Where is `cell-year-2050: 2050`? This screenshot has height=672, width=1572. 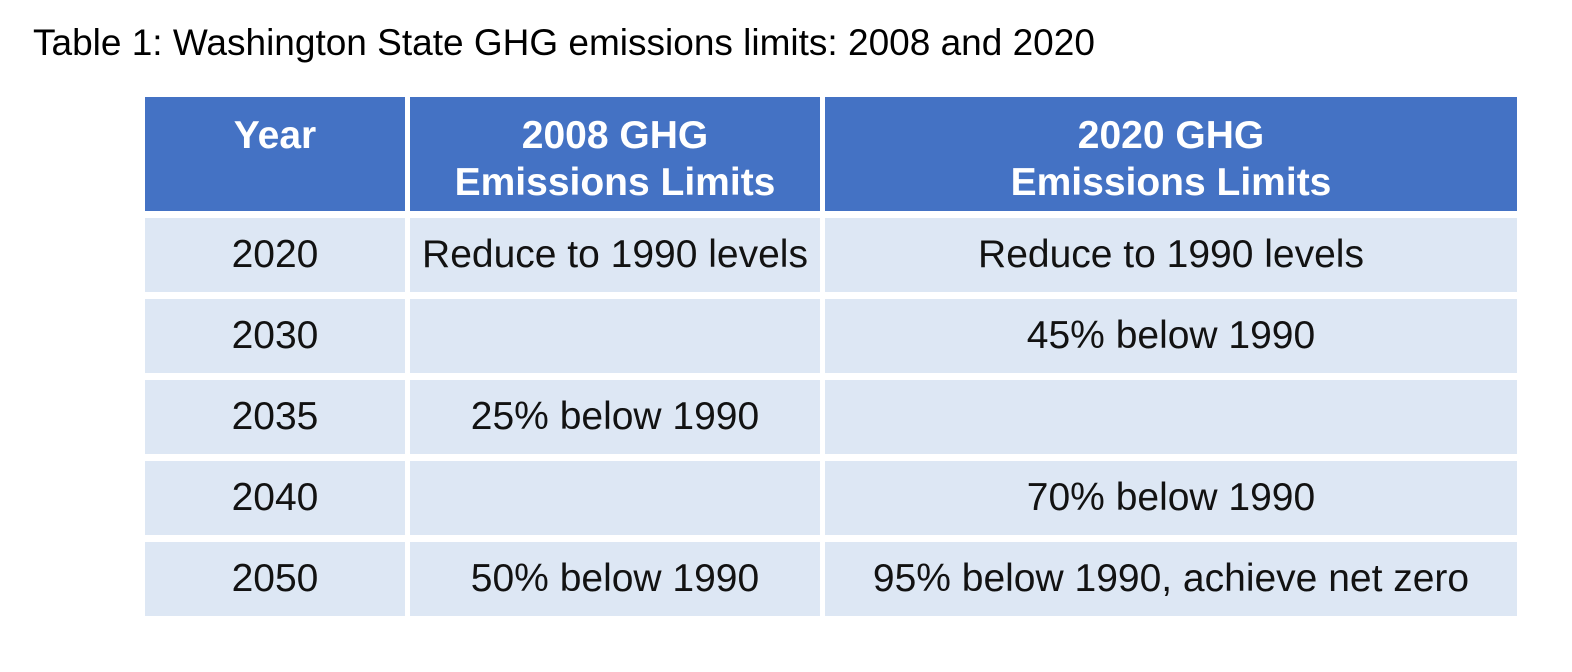 cell-year-2050: 2050 is located at coordinates (275, 579).